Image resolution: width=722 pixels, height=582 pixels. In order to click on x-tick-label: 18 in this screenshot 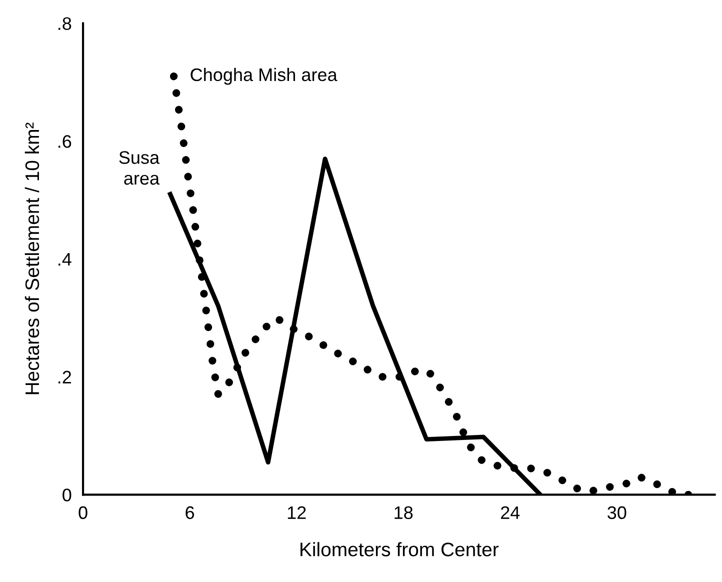, I will do `click(403, 513)`.